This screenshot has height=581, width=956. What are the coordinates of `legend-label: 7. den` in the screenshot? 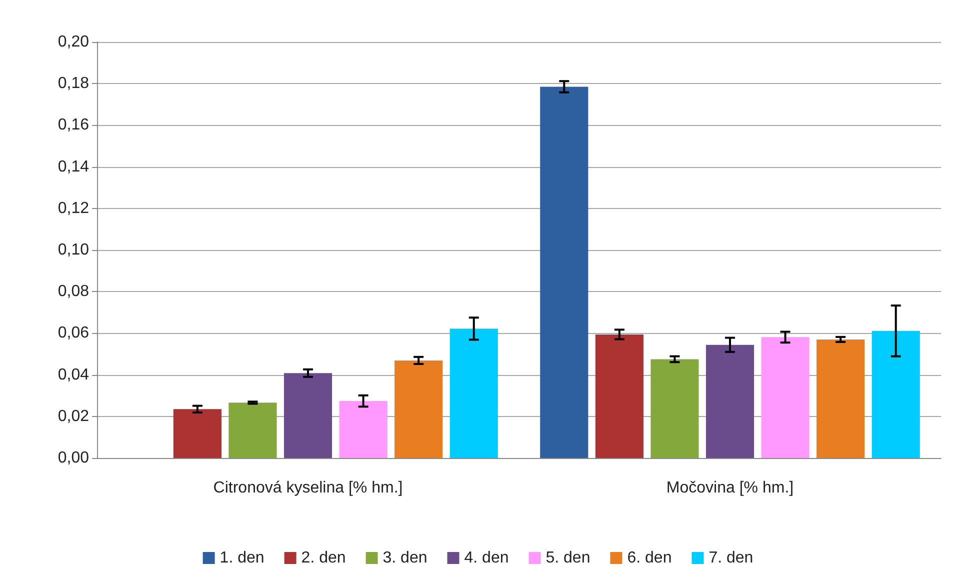 It's located at (731, 558).